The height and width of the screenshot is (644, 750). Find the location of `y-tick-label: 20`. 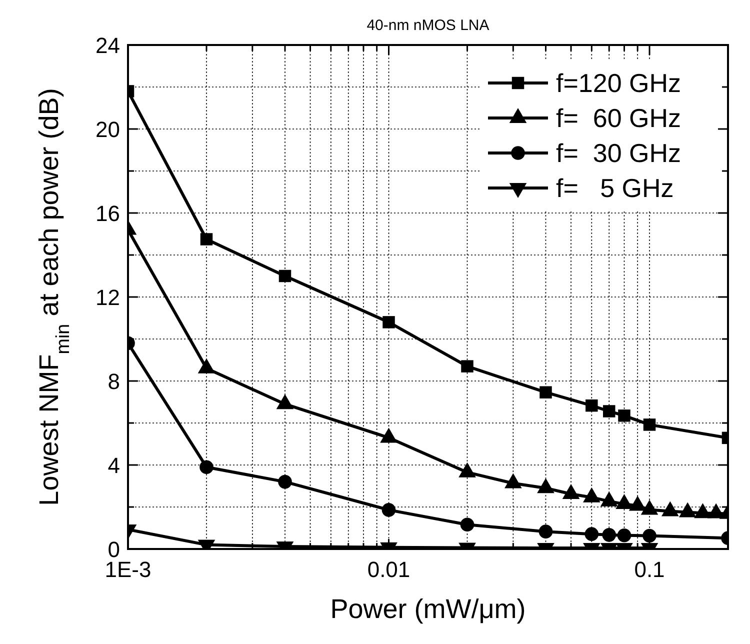

y-tick-label: 20 is located at coordinates (108, 129).